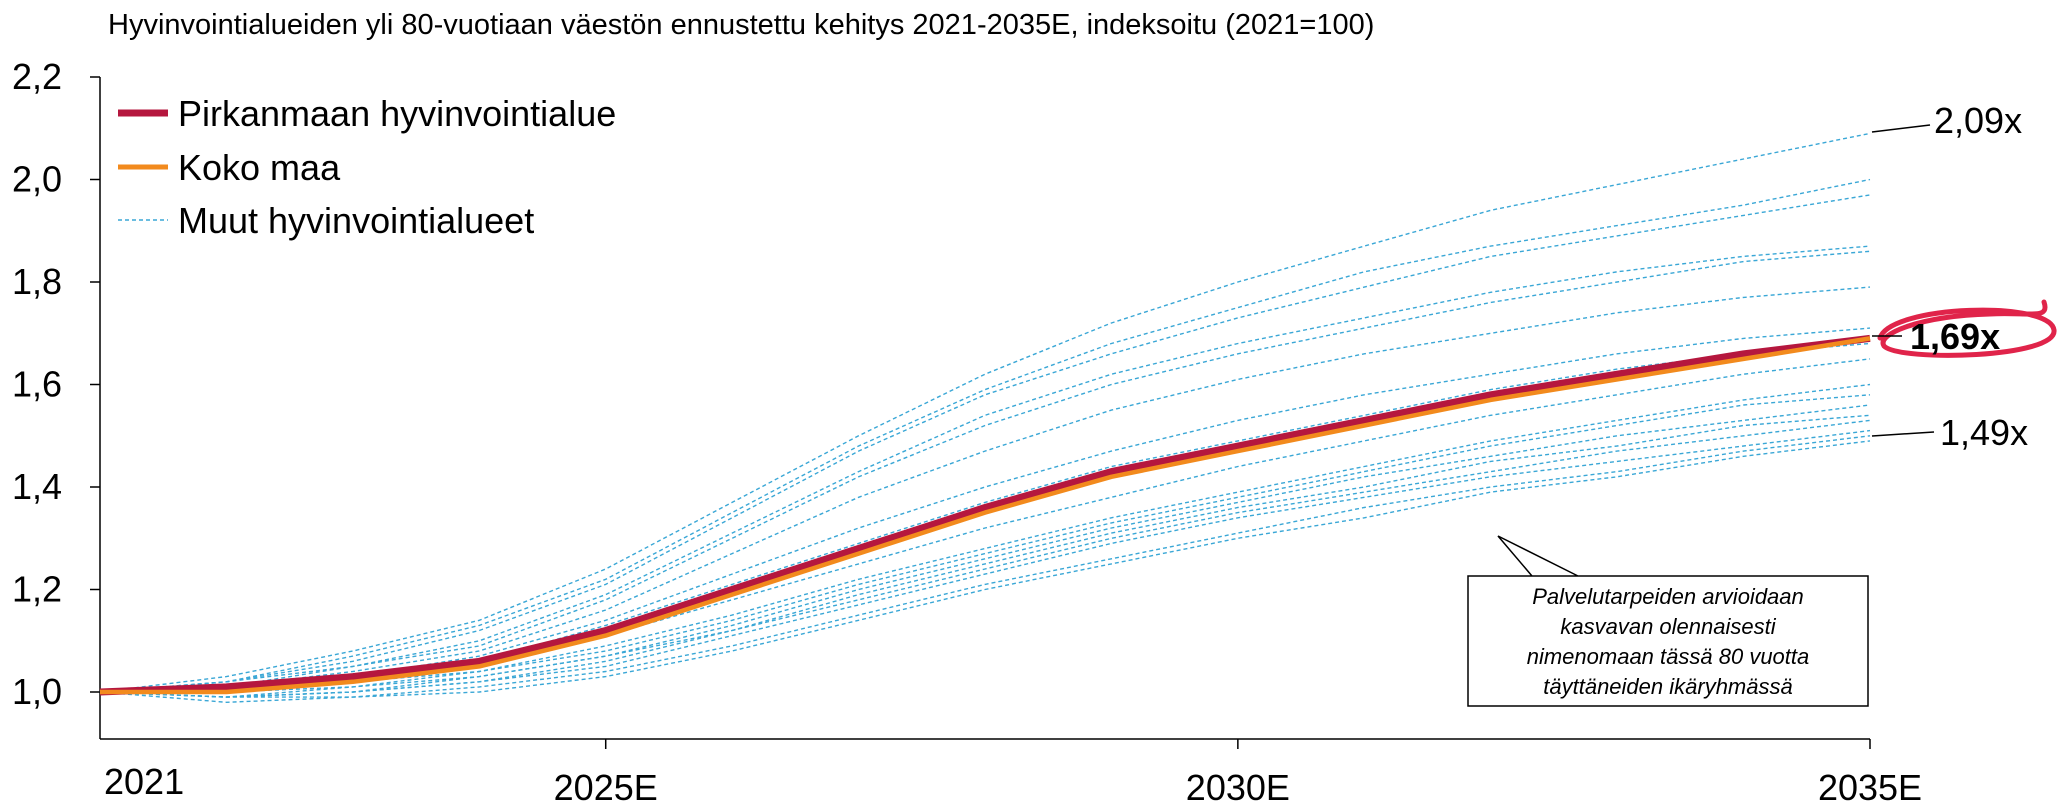 The image size is (2062, 804). I want to click on y-tick-label: 2,2, so click(37, 76).